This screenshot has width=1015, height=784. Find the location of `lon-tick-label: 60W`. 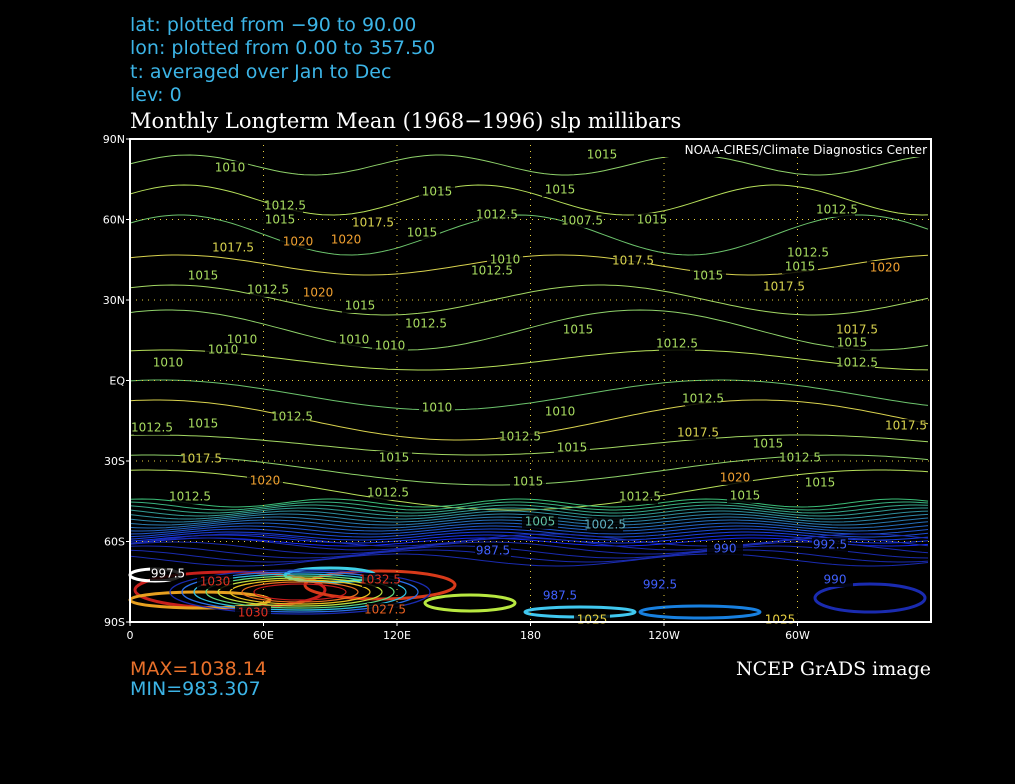

lon-tick-label: 60W is located at coordinates (797, 635).